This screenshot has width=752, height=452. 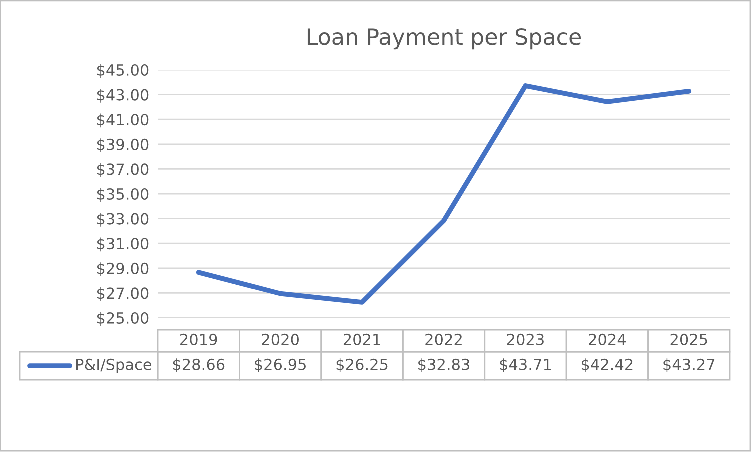 I want to click on x-tick-label: 2019, so click(x=199, y=340).